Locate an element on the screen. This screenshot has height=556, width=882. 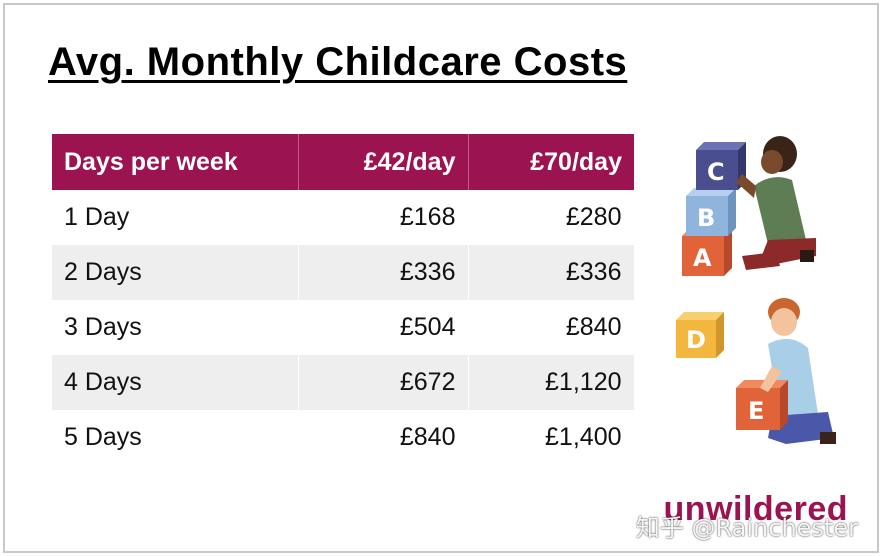
column-header: £70/day is located at coordinates (551, 162).